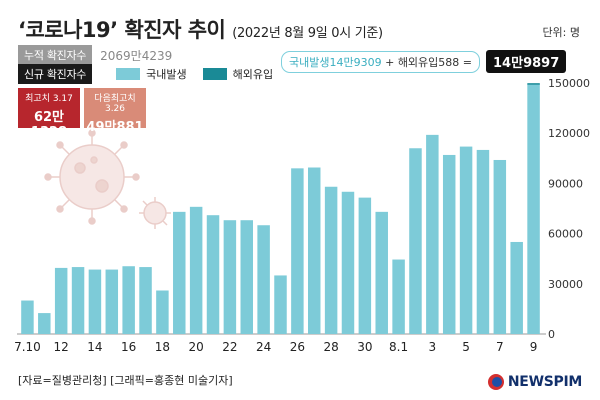 The image size is (600, 400). I want to click on x-tick-label: 22, so click(229, 347).